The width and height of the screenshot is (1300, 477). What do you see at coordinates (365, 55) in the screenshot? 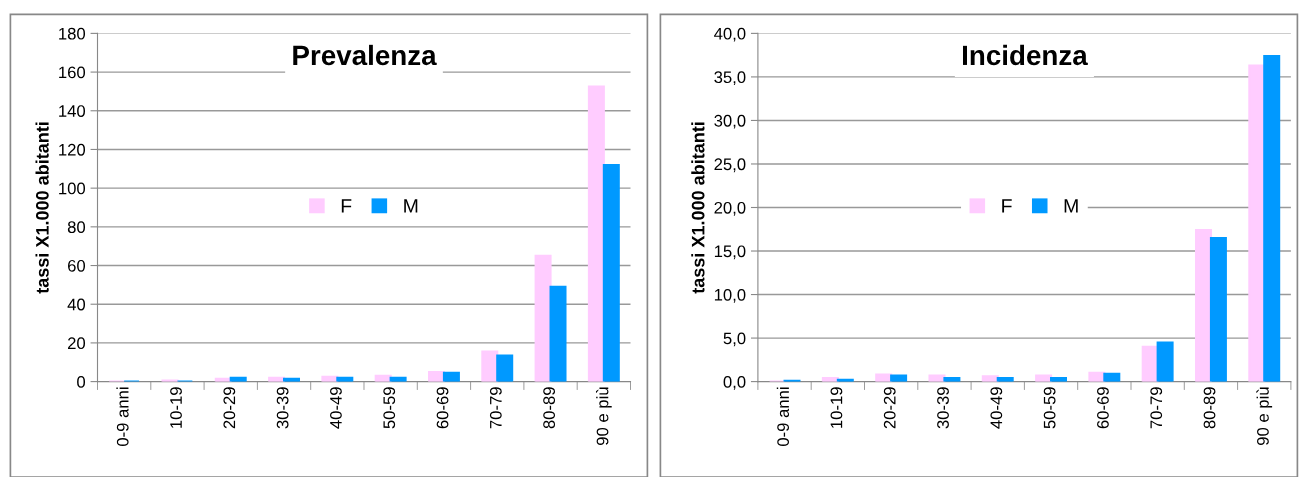
I see `chart-title: Prevalenza` at bounding box center [365, 55].